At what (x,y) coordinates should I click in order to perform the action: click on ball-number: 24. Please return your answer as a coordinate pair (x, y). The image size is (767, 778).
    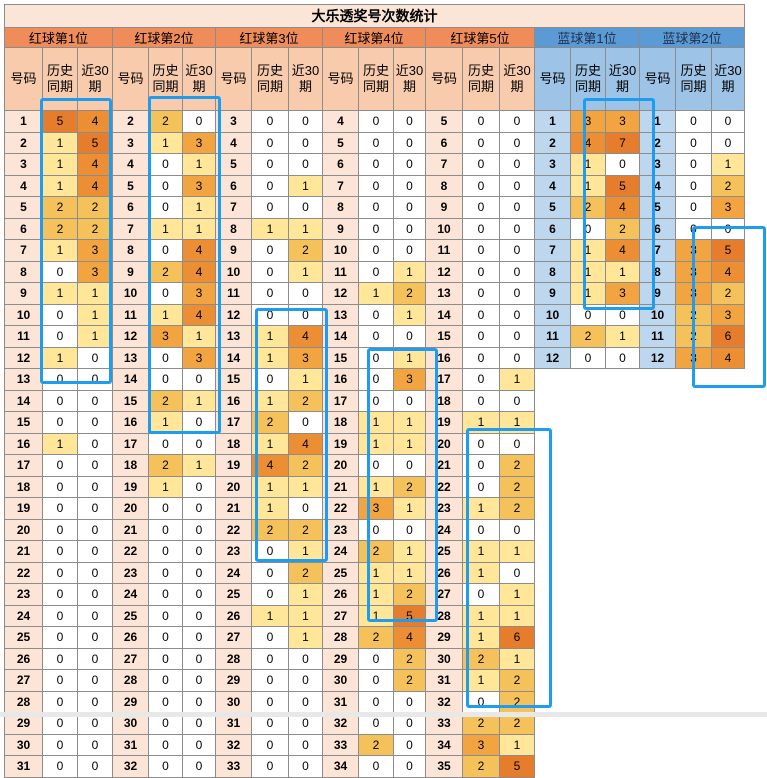
    Looking at the image, I should click on (444, 529).